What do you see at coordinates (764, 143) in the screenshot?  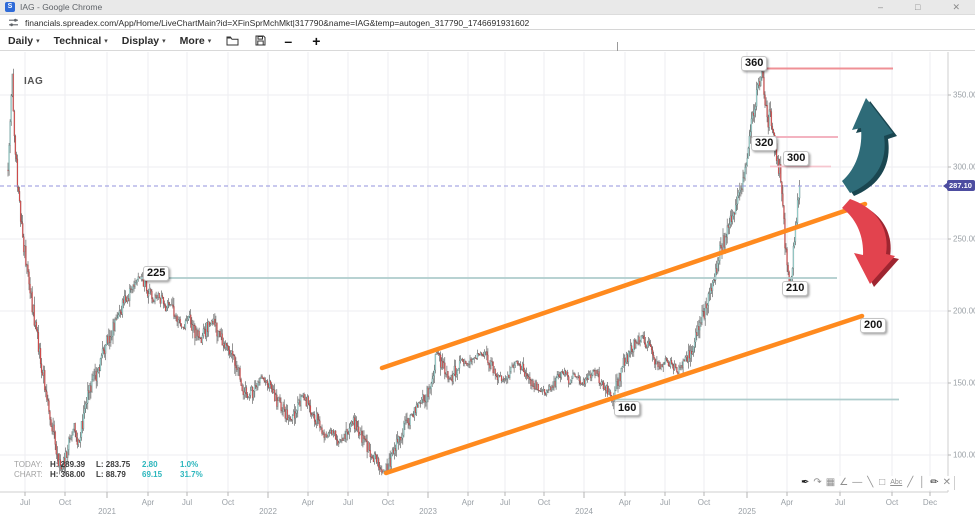 I see `price-annotation-320: 320` at bounding box center [764, 143].